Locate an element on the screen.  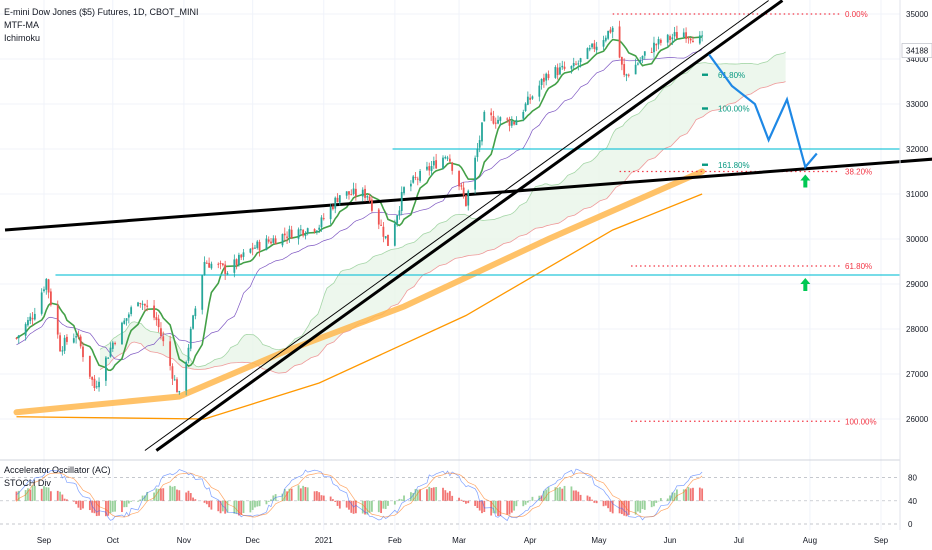
indicator-ichimoku: Ichimoku is located at coordinates (22, 38).